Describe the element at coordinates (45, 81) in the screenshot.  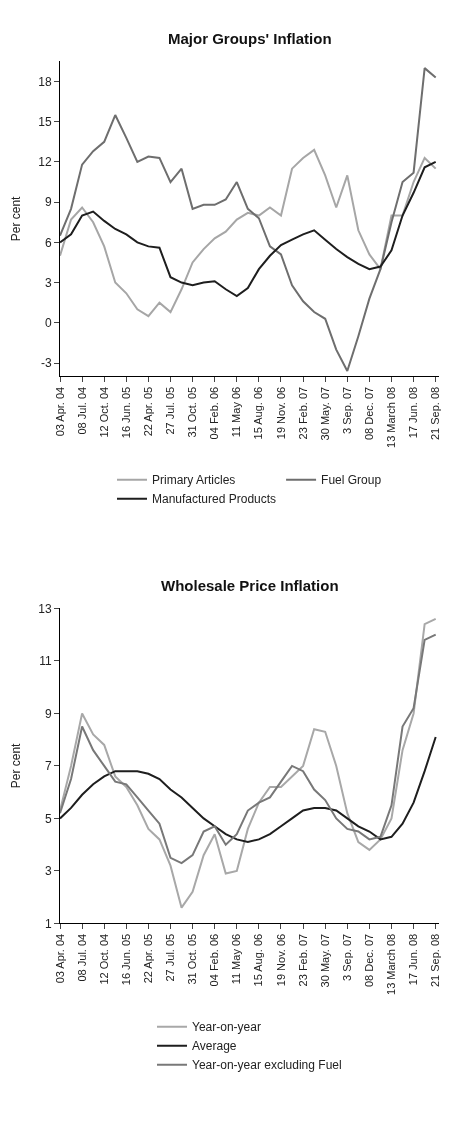
I see `y-tick-label: 18` at that location.